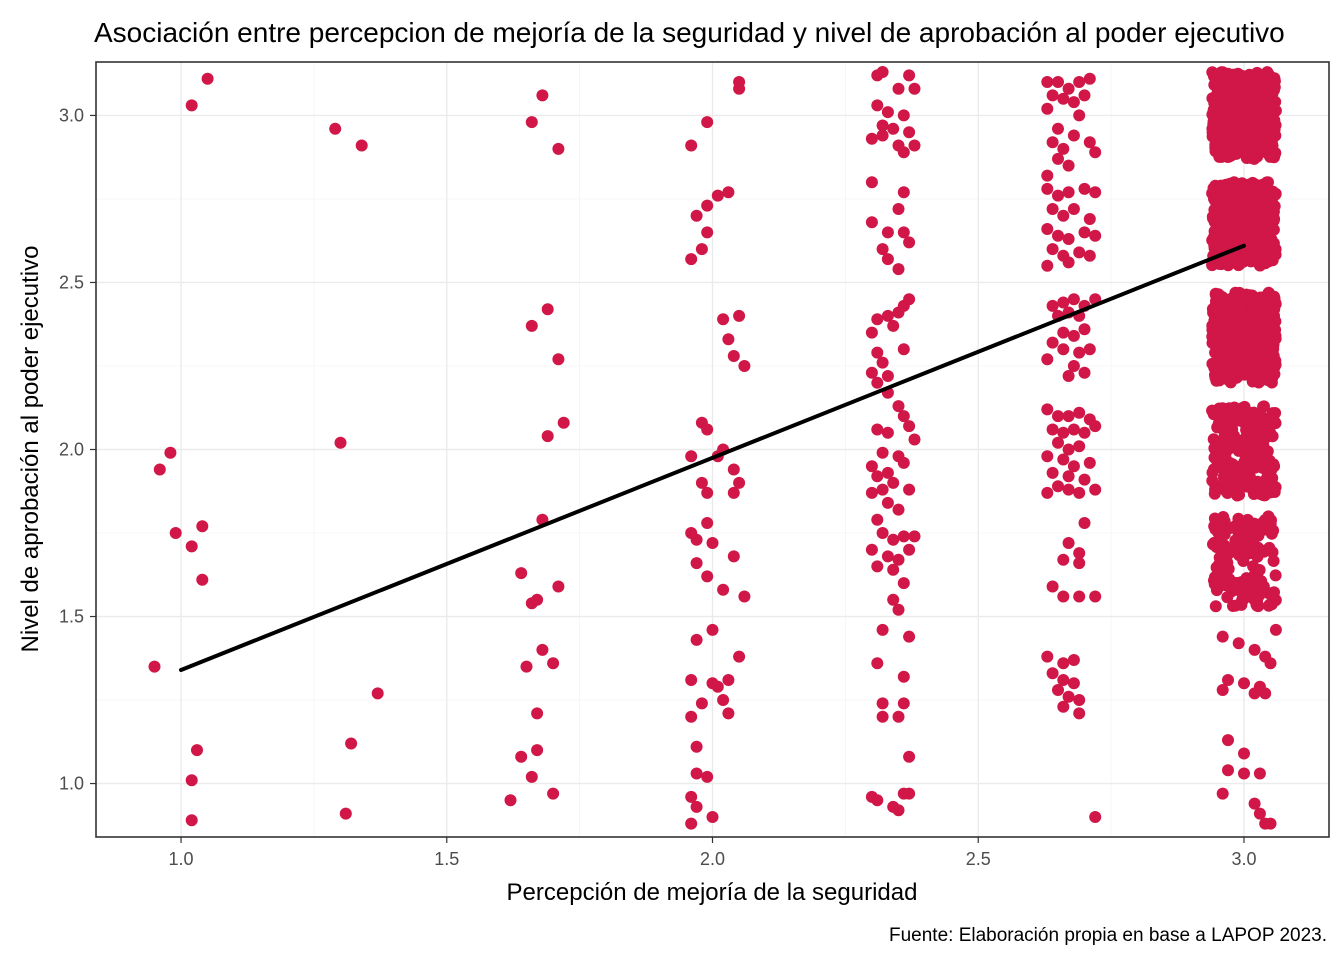 Image resolution: width=1344 pixels, height=960 pixels. What do you see at coordinates (446, 859) in the screenshot?
I see `x-tick-label: 1.5` at bounding box center [446, 859].